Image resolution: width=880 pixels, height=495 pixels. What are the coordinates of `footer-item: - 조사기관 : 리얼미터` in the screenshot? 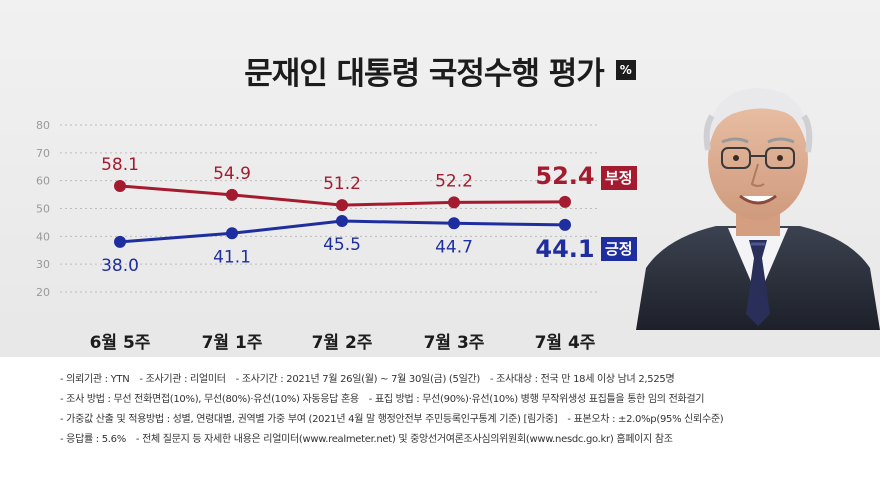 It's located at (182, 379).